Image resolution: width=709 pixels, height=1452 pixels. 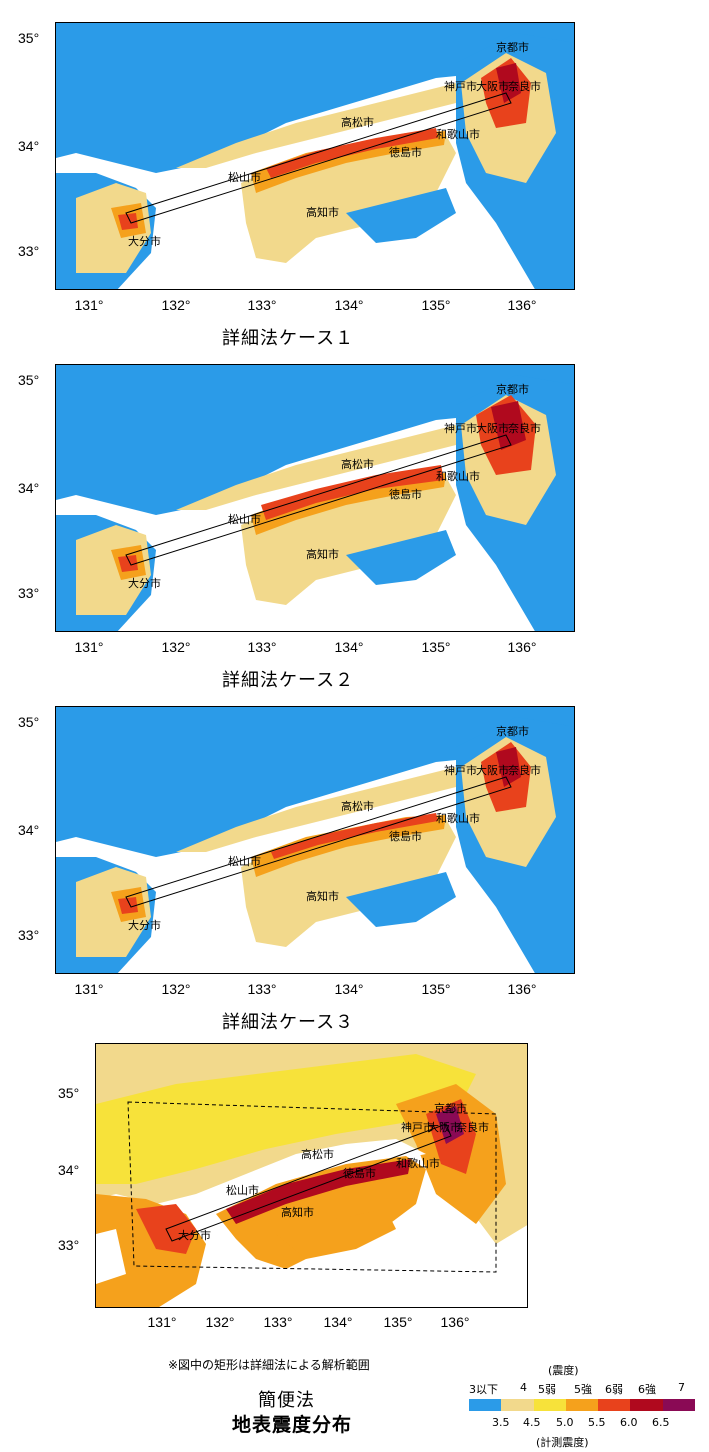 I want to click on map-simplified: 京都市 神戸市 大阪市 奈良市 高松市 和歌山市 徳島市 松山市 高知市 大分市, so click(x=311, y=1175).